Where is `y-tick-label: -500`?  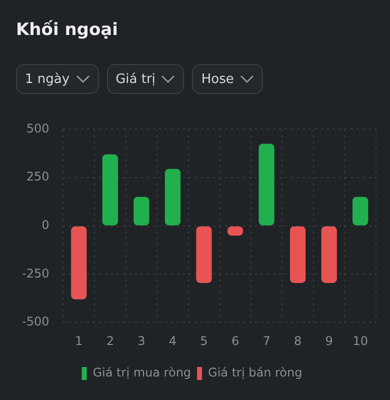 y-tick-label: -500 is located at coordinates (36, 321).